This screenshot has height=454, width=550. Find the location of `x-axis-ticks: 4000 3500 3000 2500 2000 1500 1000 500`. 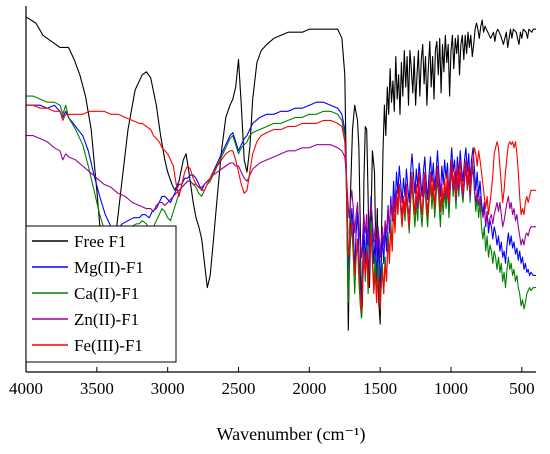

x-axis-ticks: 4000 3500 3000 2500 2000 1500 1000 500 is located at coordinates (272, 382).